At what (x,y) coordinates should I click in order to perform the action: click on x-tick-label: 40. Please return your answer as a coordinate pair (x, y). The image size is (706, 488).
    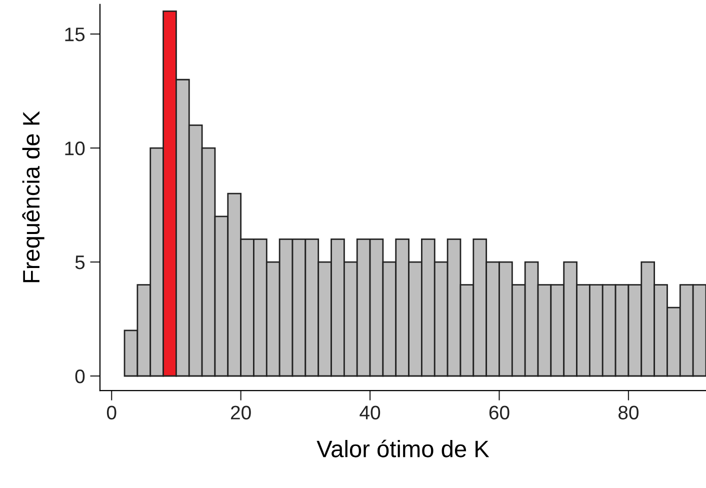
    Looking at the image, I should click on (370, 413).